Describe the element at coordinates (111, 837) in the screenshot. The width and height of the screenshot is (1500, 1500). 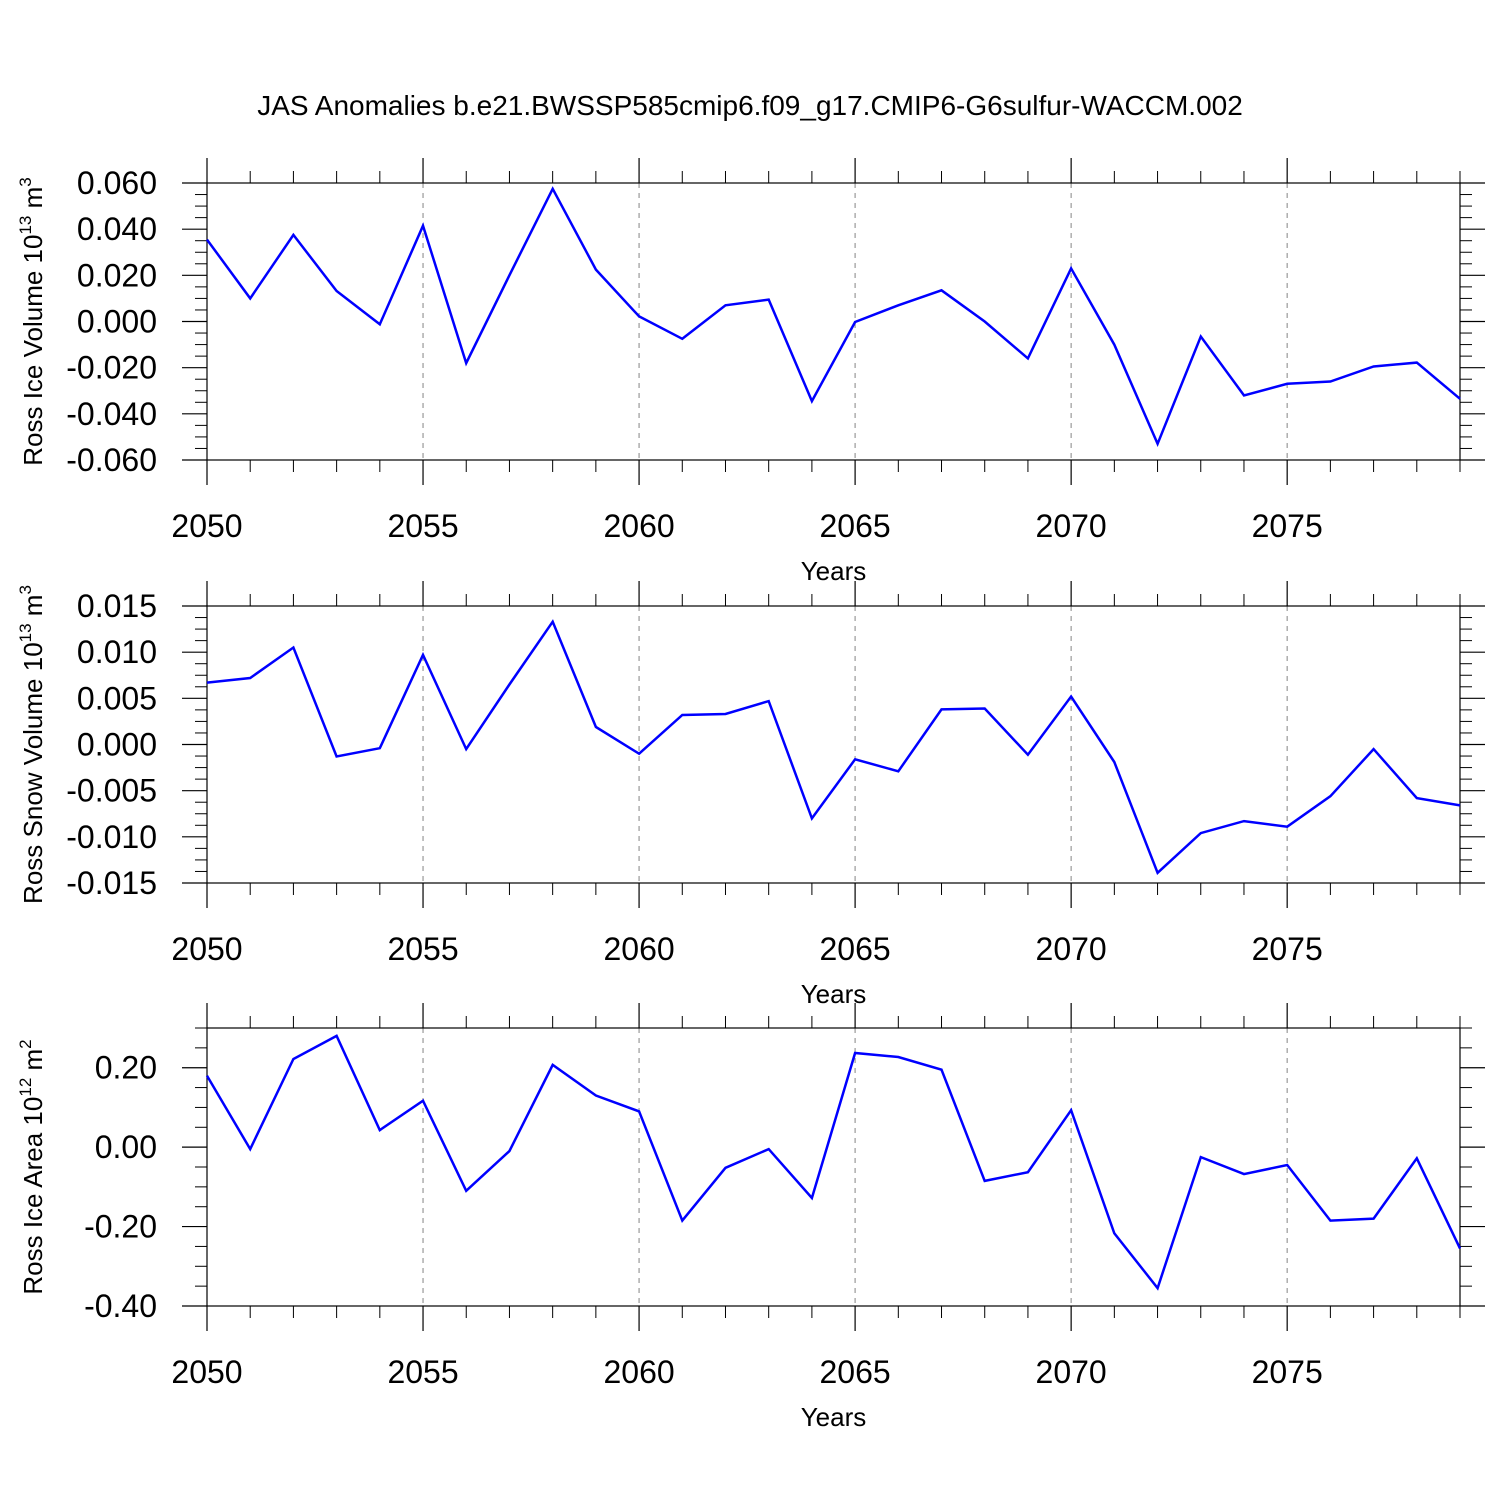
I see `y-tick-label: -0.010` at that location.